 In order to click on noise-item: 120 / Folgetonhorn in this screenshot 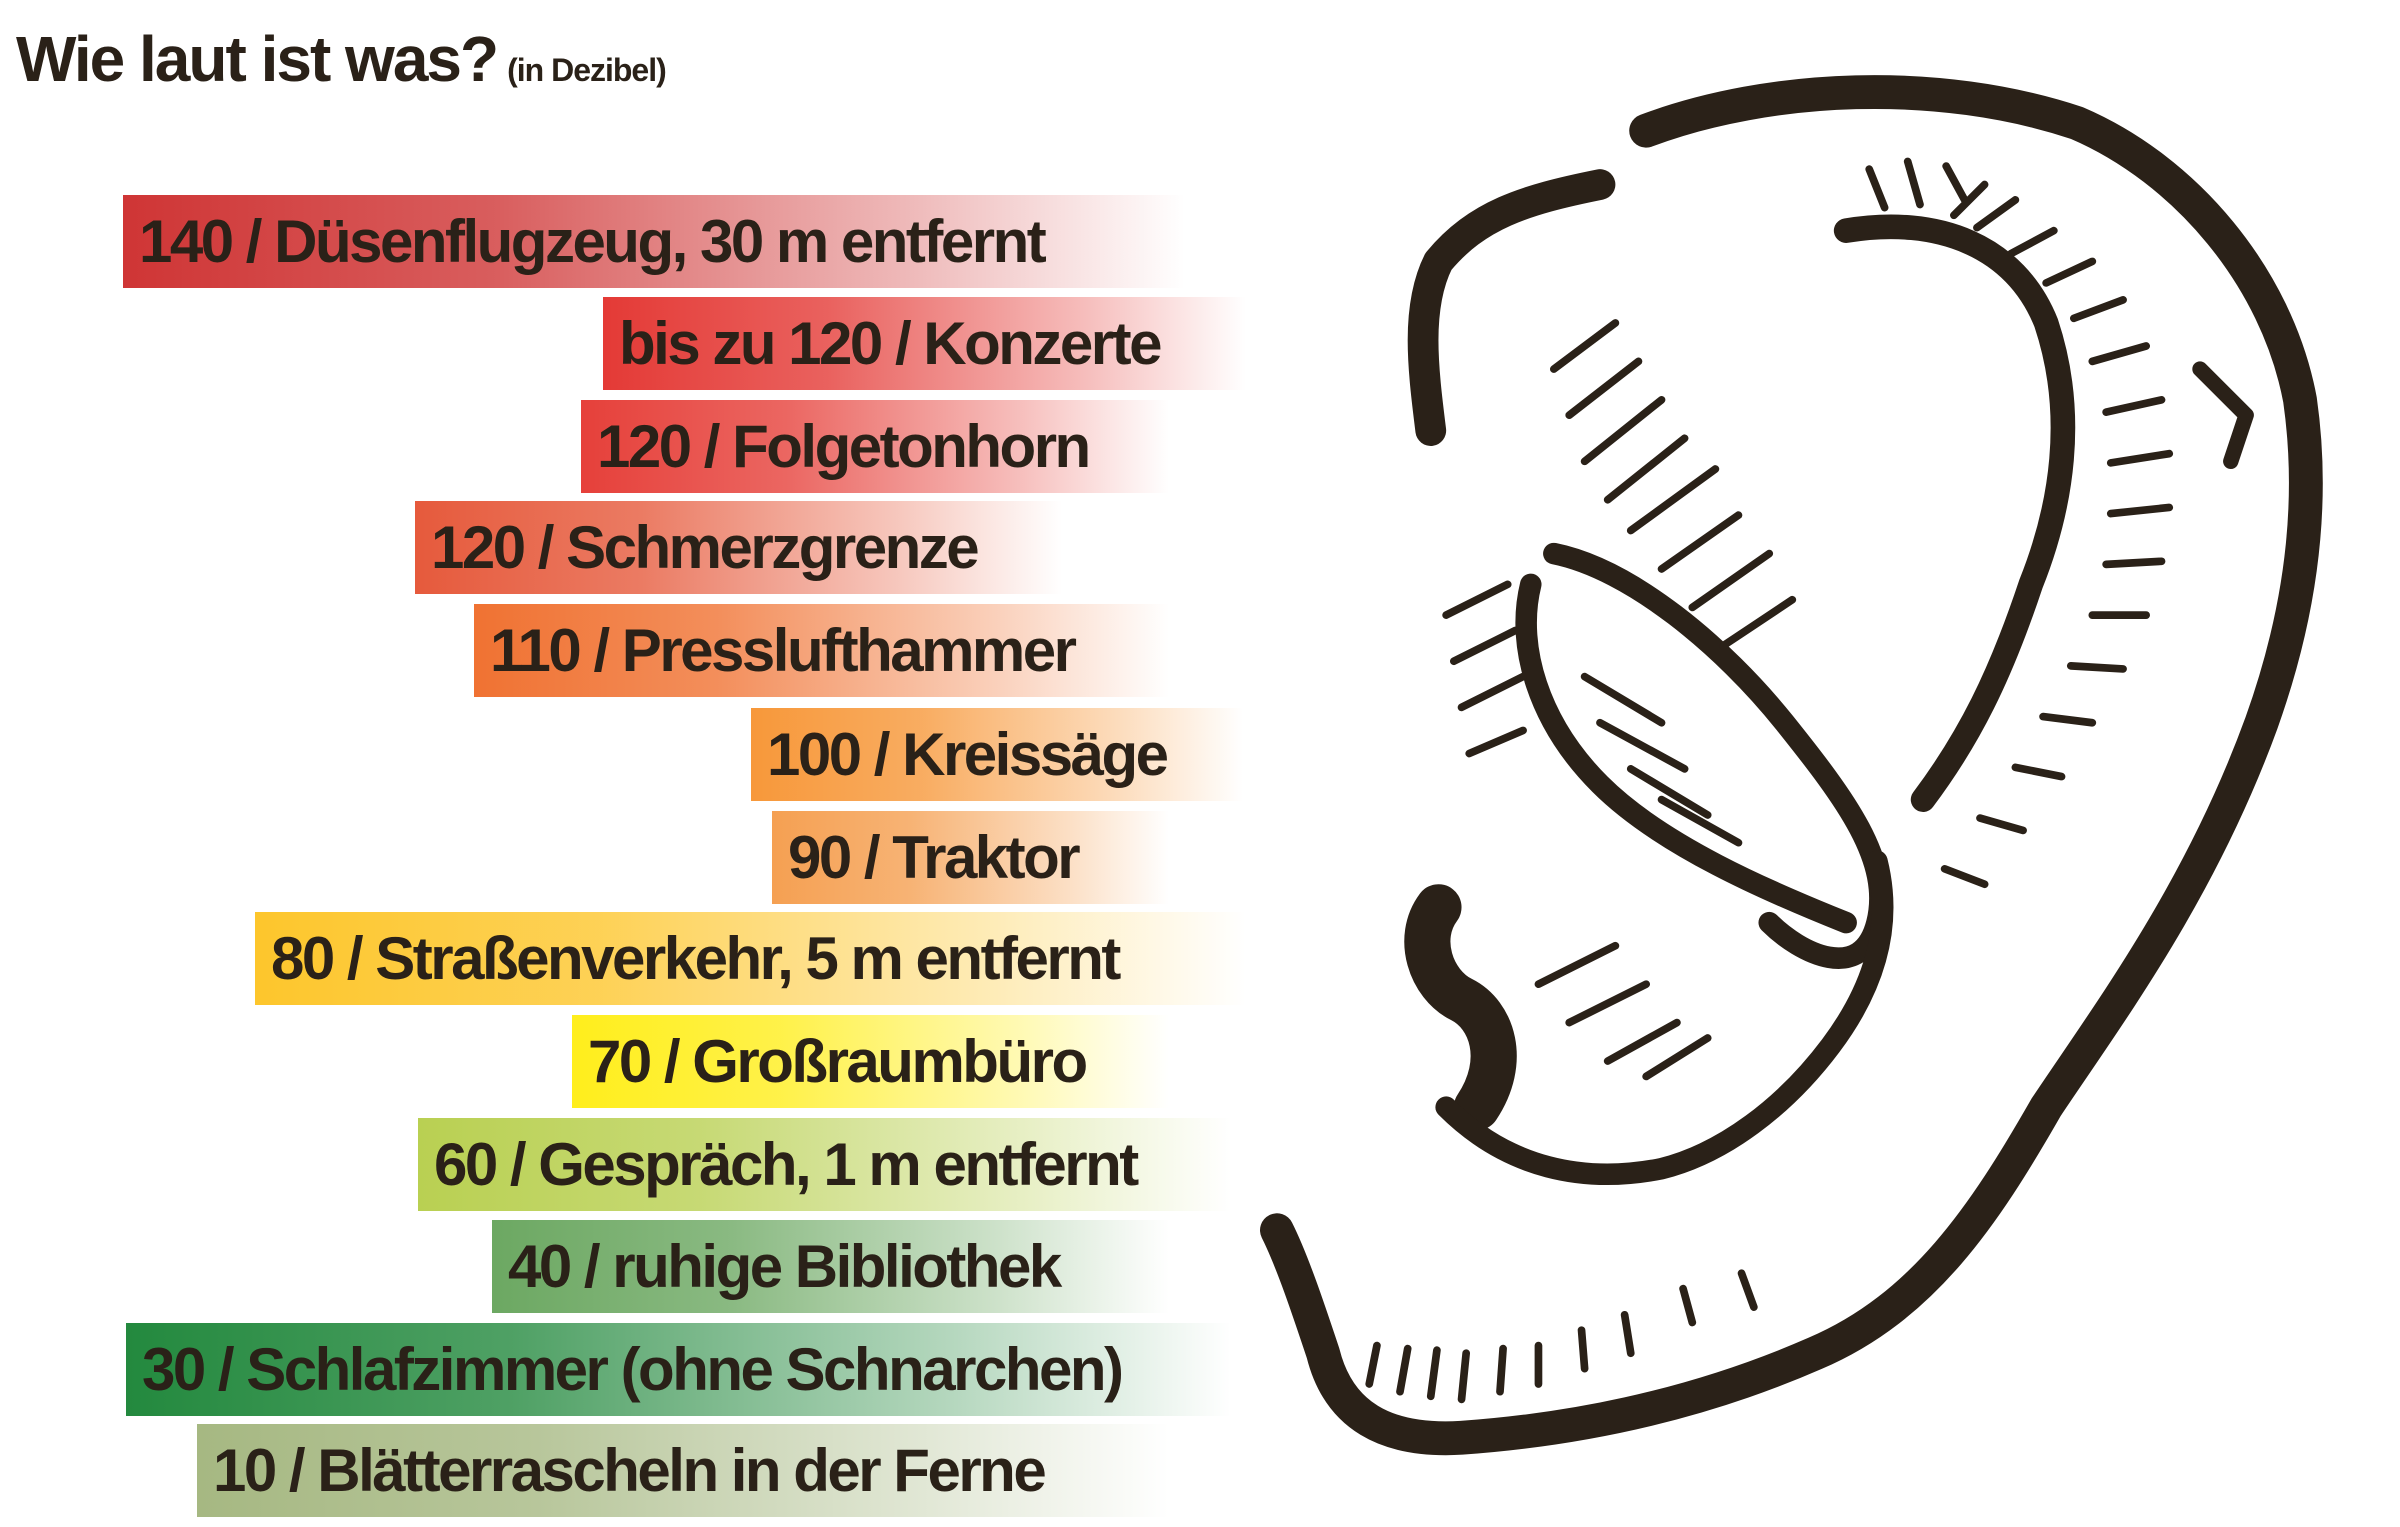, I will do `click(875, 446)`.